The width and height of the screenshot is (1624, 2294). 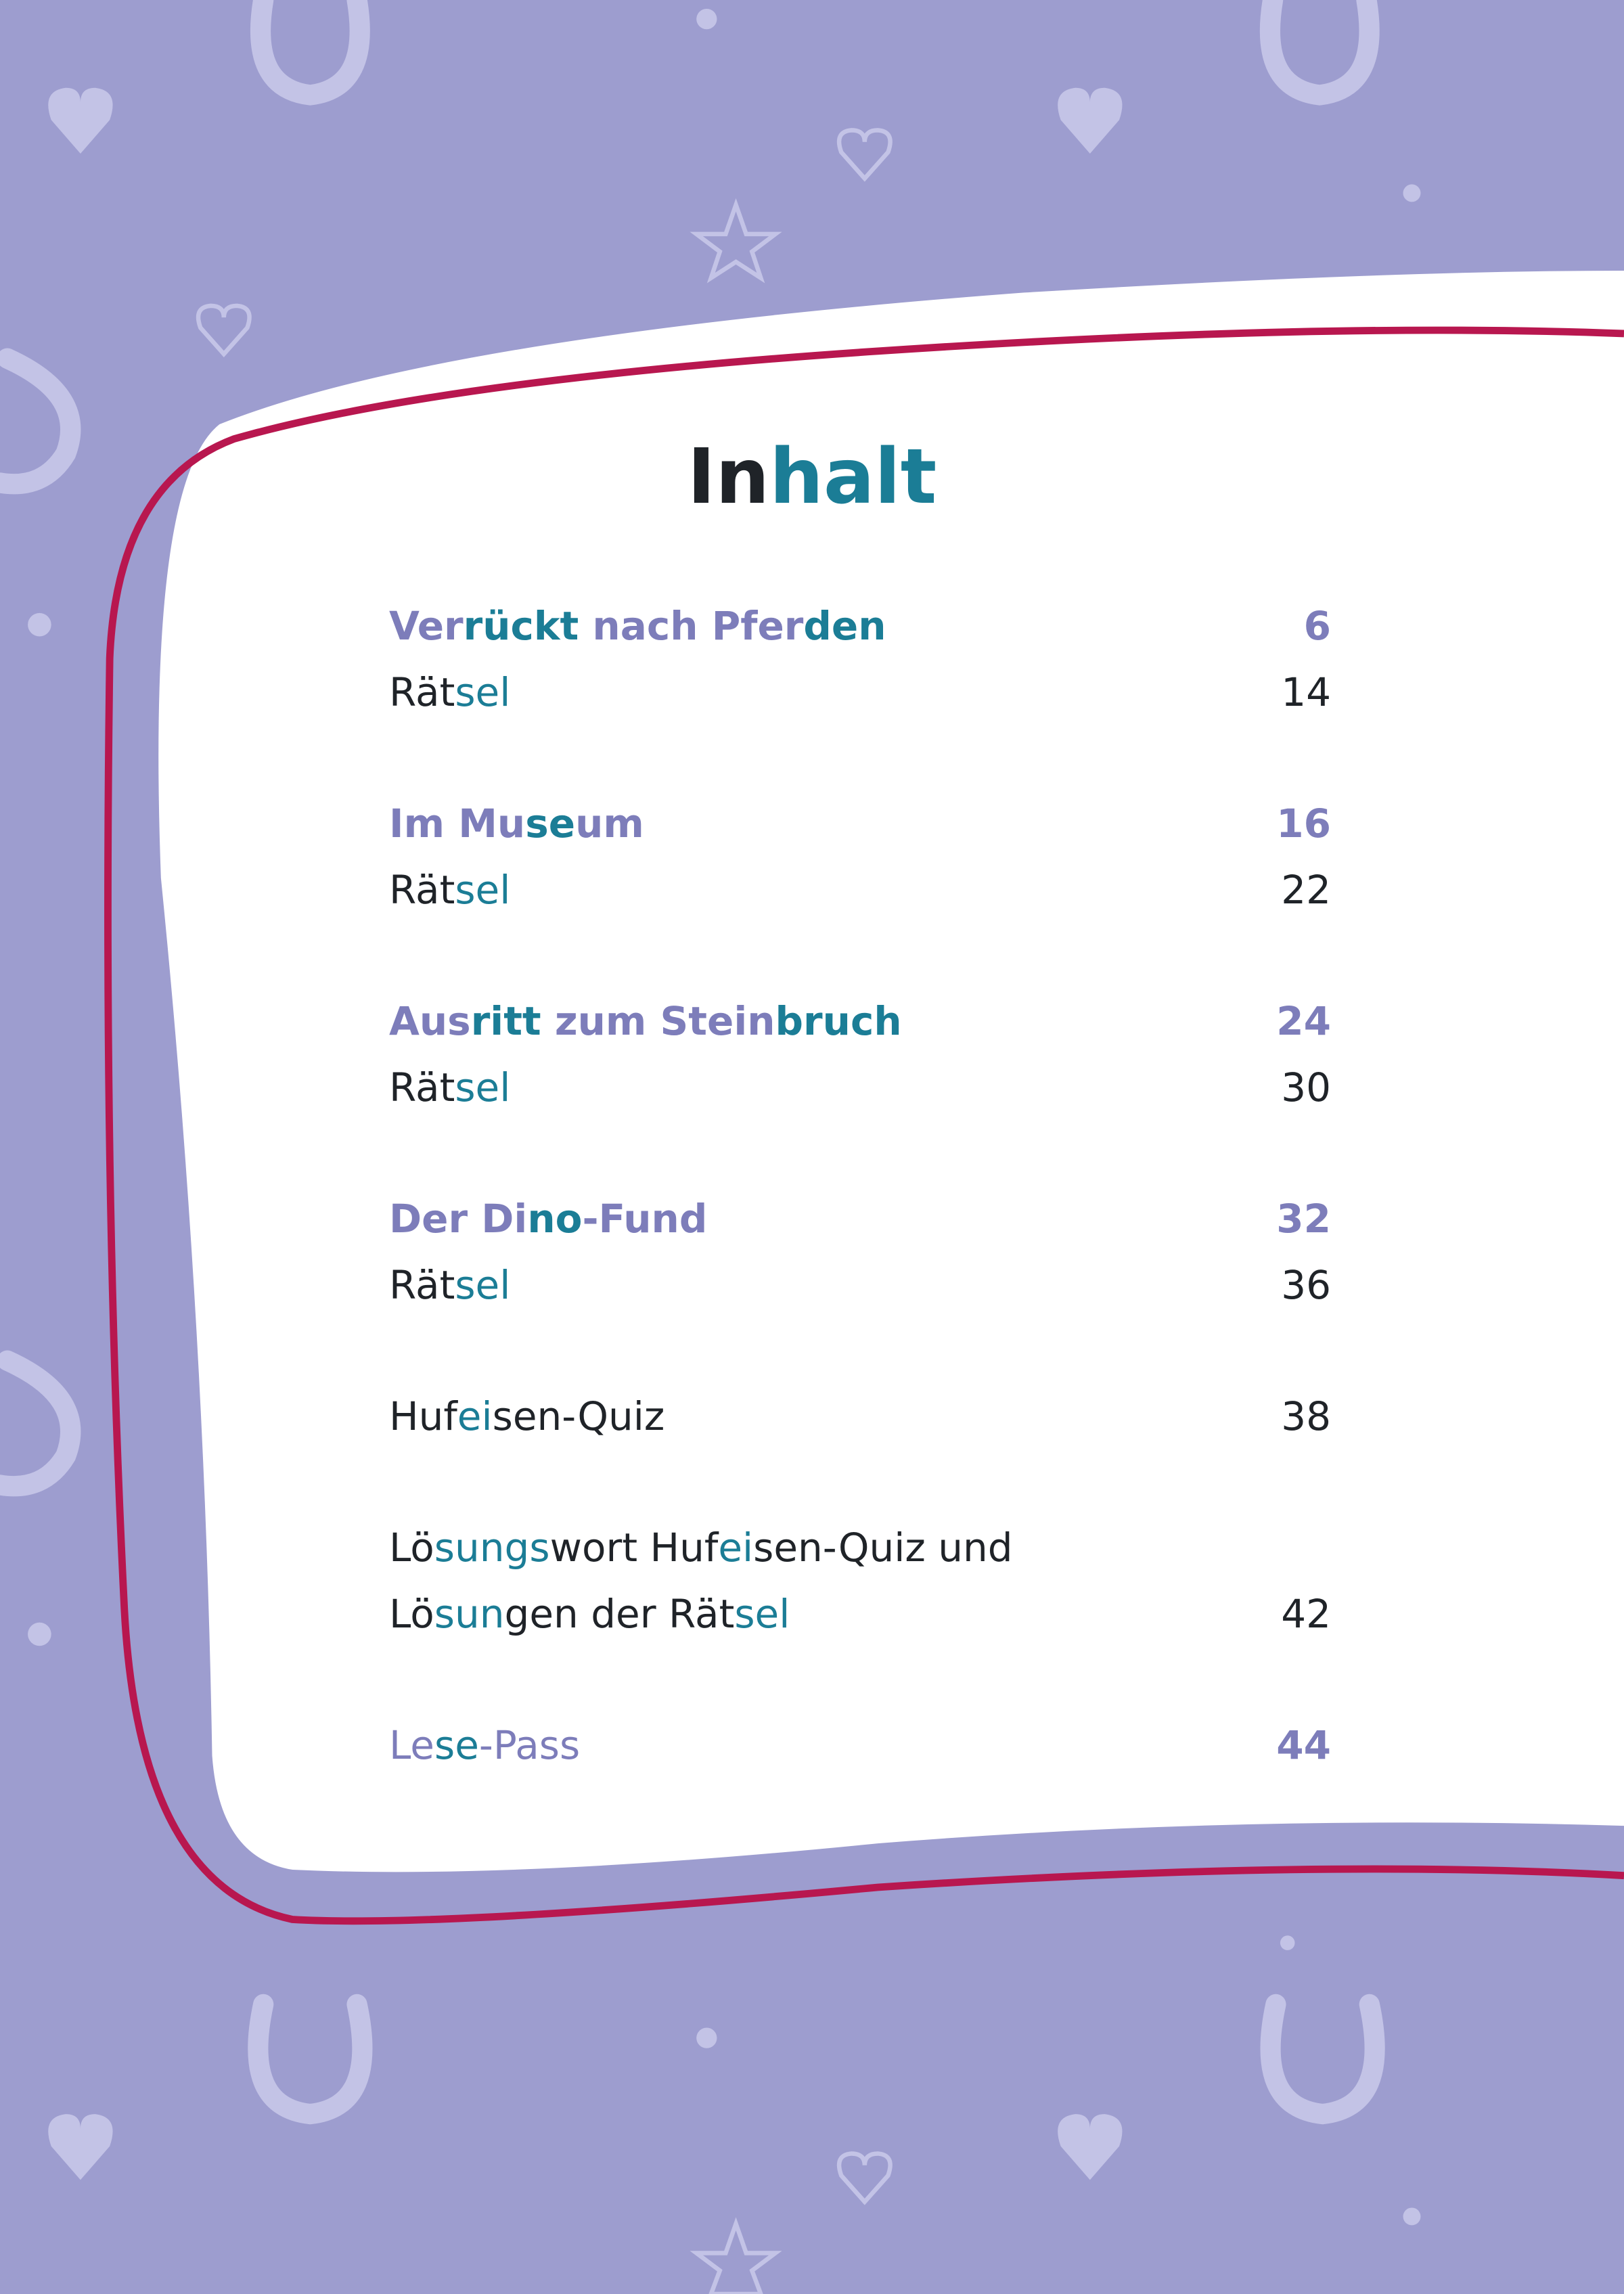 I want to click on entry-title: Im Museum, so click(x=516, y=823).